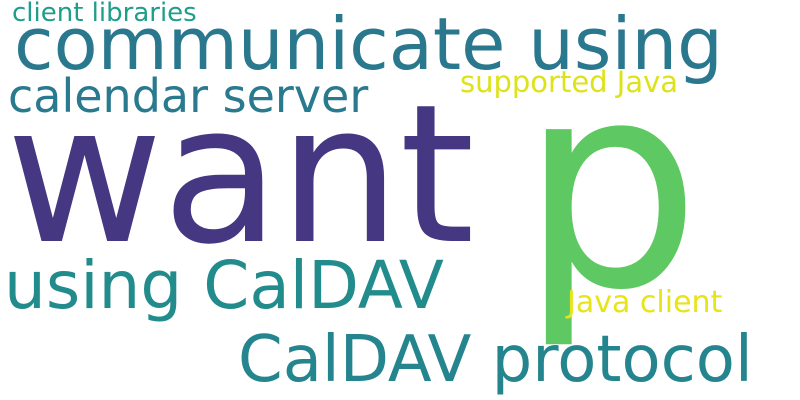  Describe the element at coordinates (569, 82) in the screenshot. I see `word-supported-java: supported Java` at that location.